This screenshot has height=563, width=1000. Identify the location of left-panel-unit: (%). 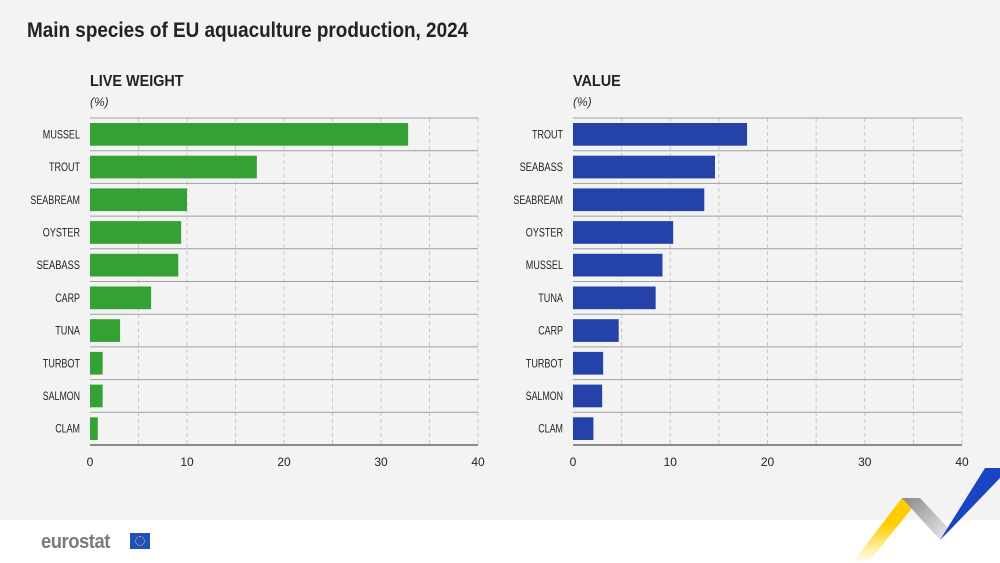
(99, 102).